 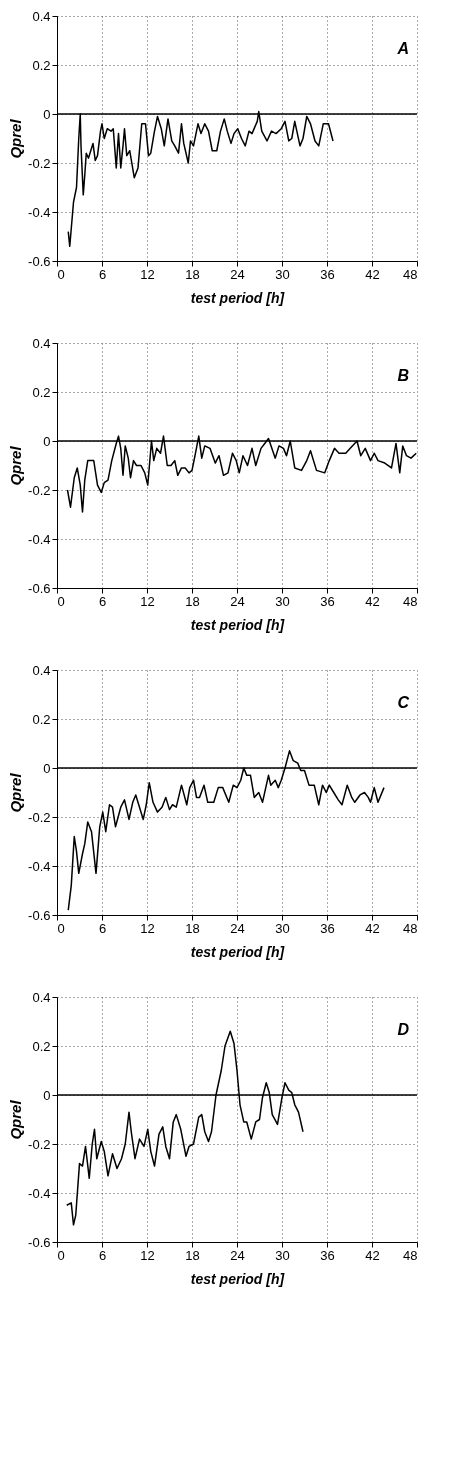 I want to click on annotation: C, so click(x=403, y=702).